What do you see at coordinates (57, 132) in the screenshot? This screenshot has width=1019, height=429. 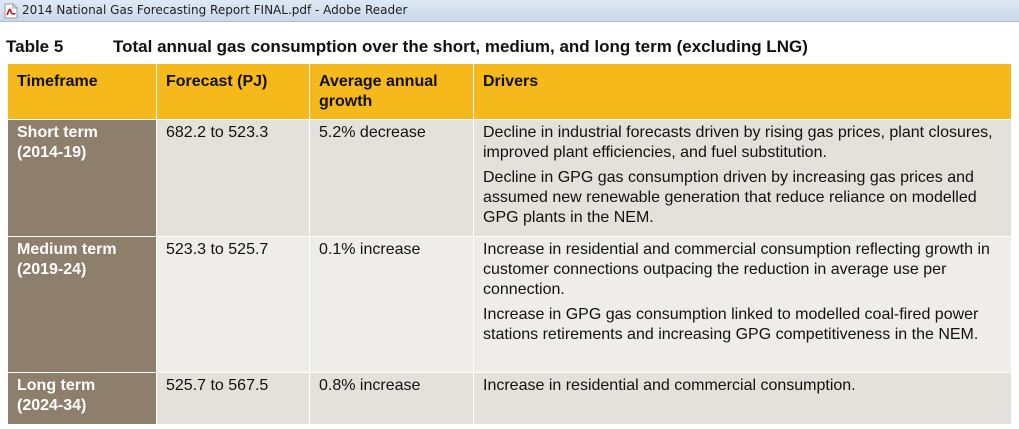 I see `timeframe-term: Short term` at bounding box center [57, 132].